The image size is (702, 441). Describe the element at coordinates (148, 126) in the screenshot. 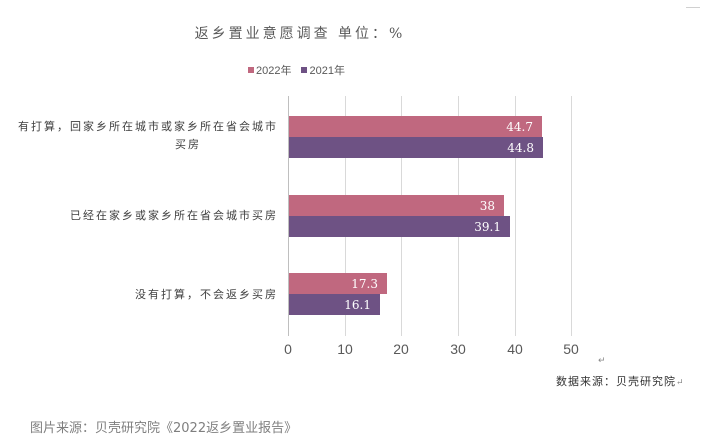

I see `category-label-0-line1: 有打算，回家乡所在城市或家乡所在省会城市` at that location.